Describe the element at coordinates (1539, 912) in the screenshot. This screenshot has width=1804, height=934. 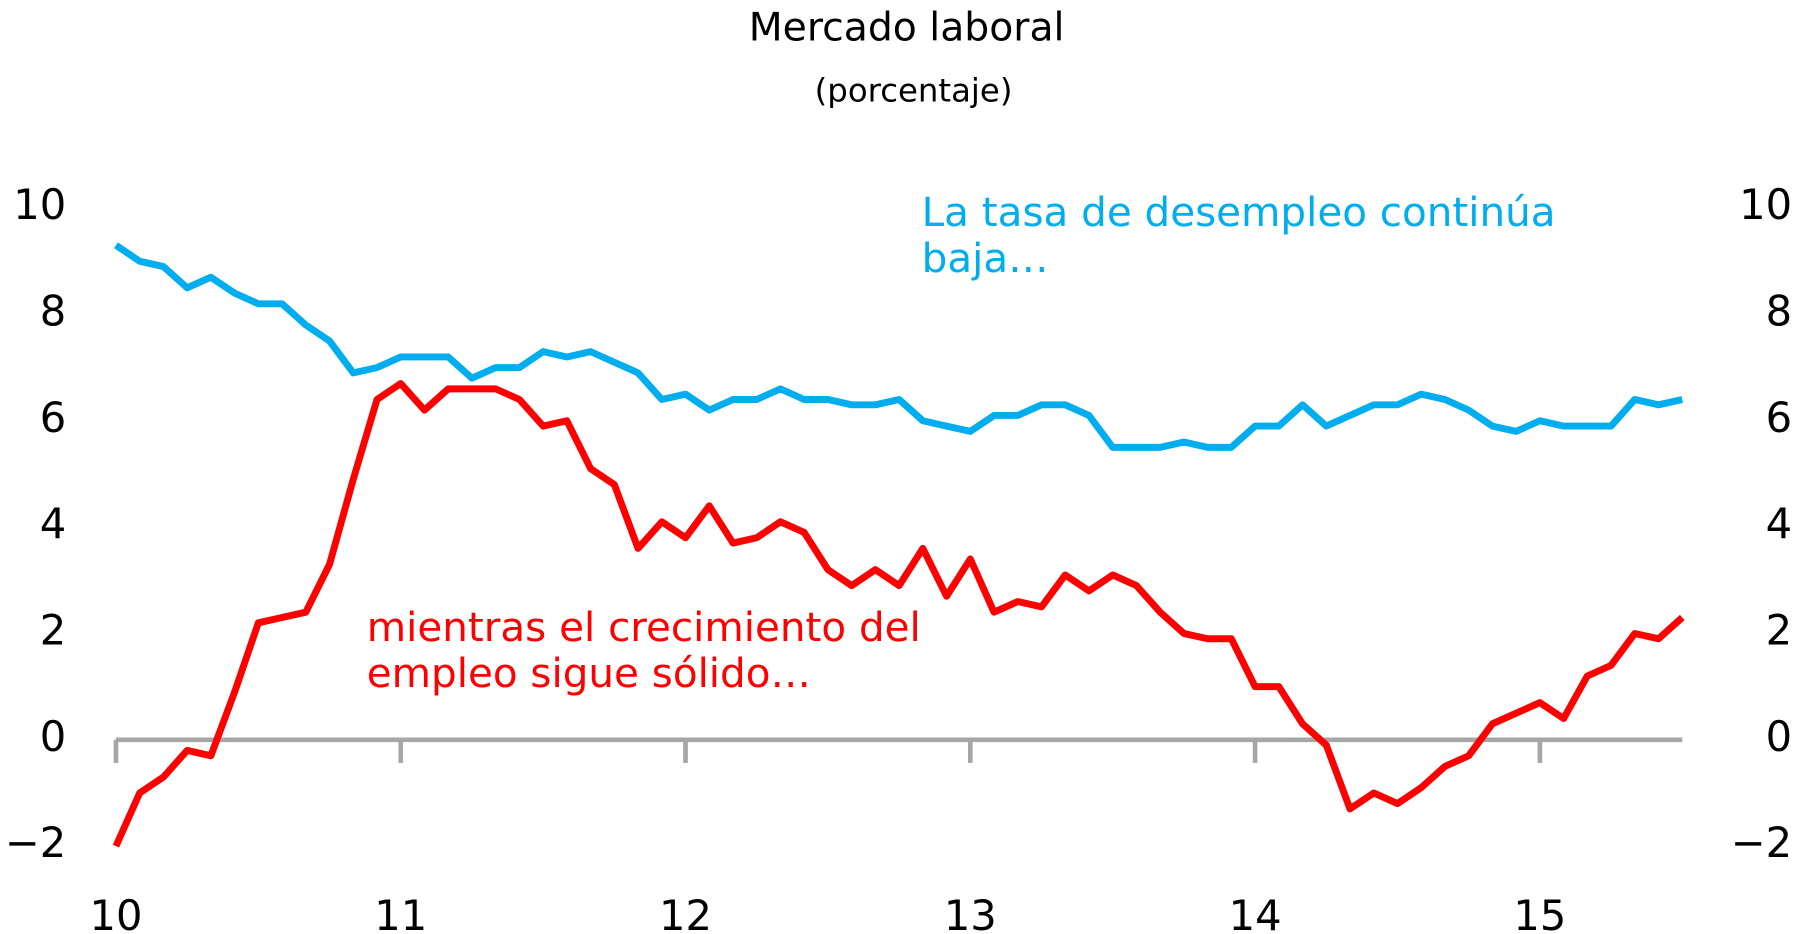
I see `x-tick-label: 15` at that location.